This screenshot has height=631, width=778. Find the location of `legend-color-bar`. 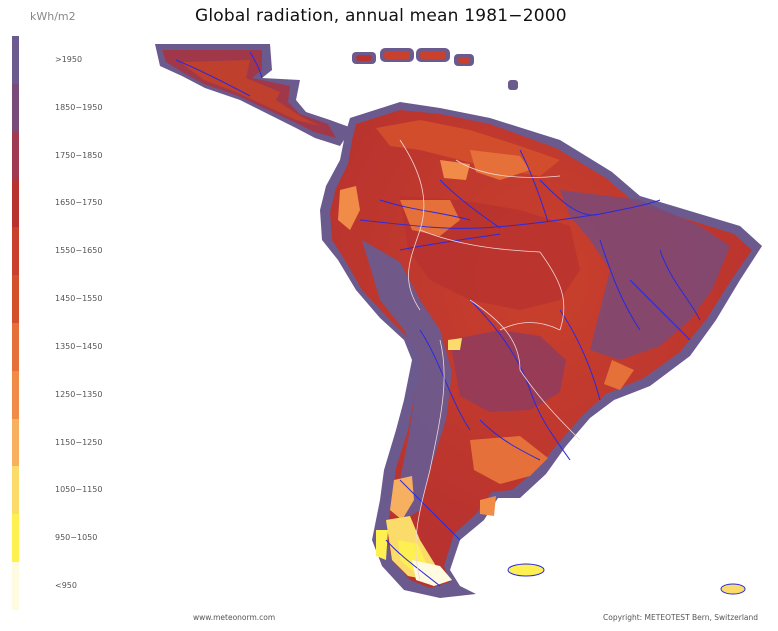

legend-color-bar is located at coordinates (15, 323).